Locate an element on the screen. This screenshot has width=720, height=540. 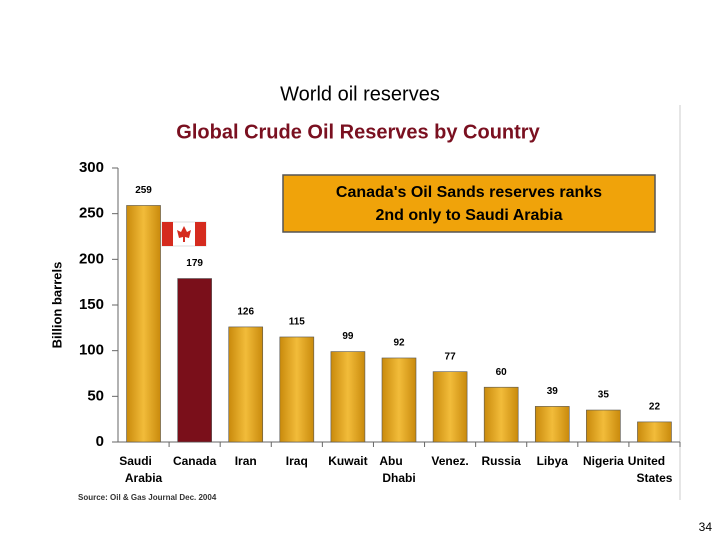
value-label: 179 is located at coordinates (194, 263).